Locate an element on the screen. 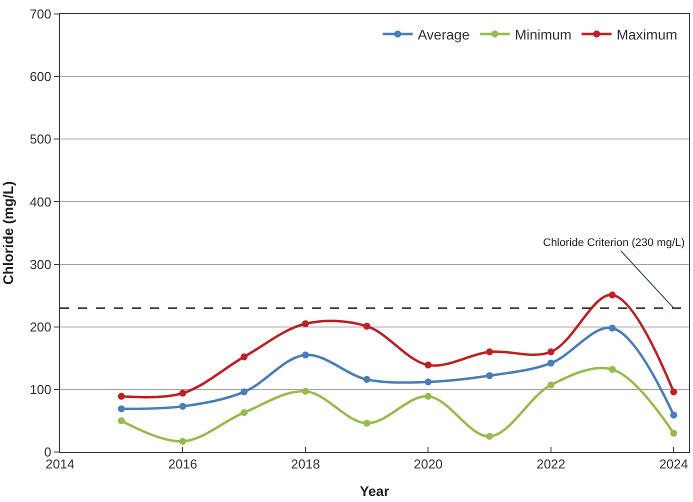  x-axis-title: Year is located at coordinates (375, 490).